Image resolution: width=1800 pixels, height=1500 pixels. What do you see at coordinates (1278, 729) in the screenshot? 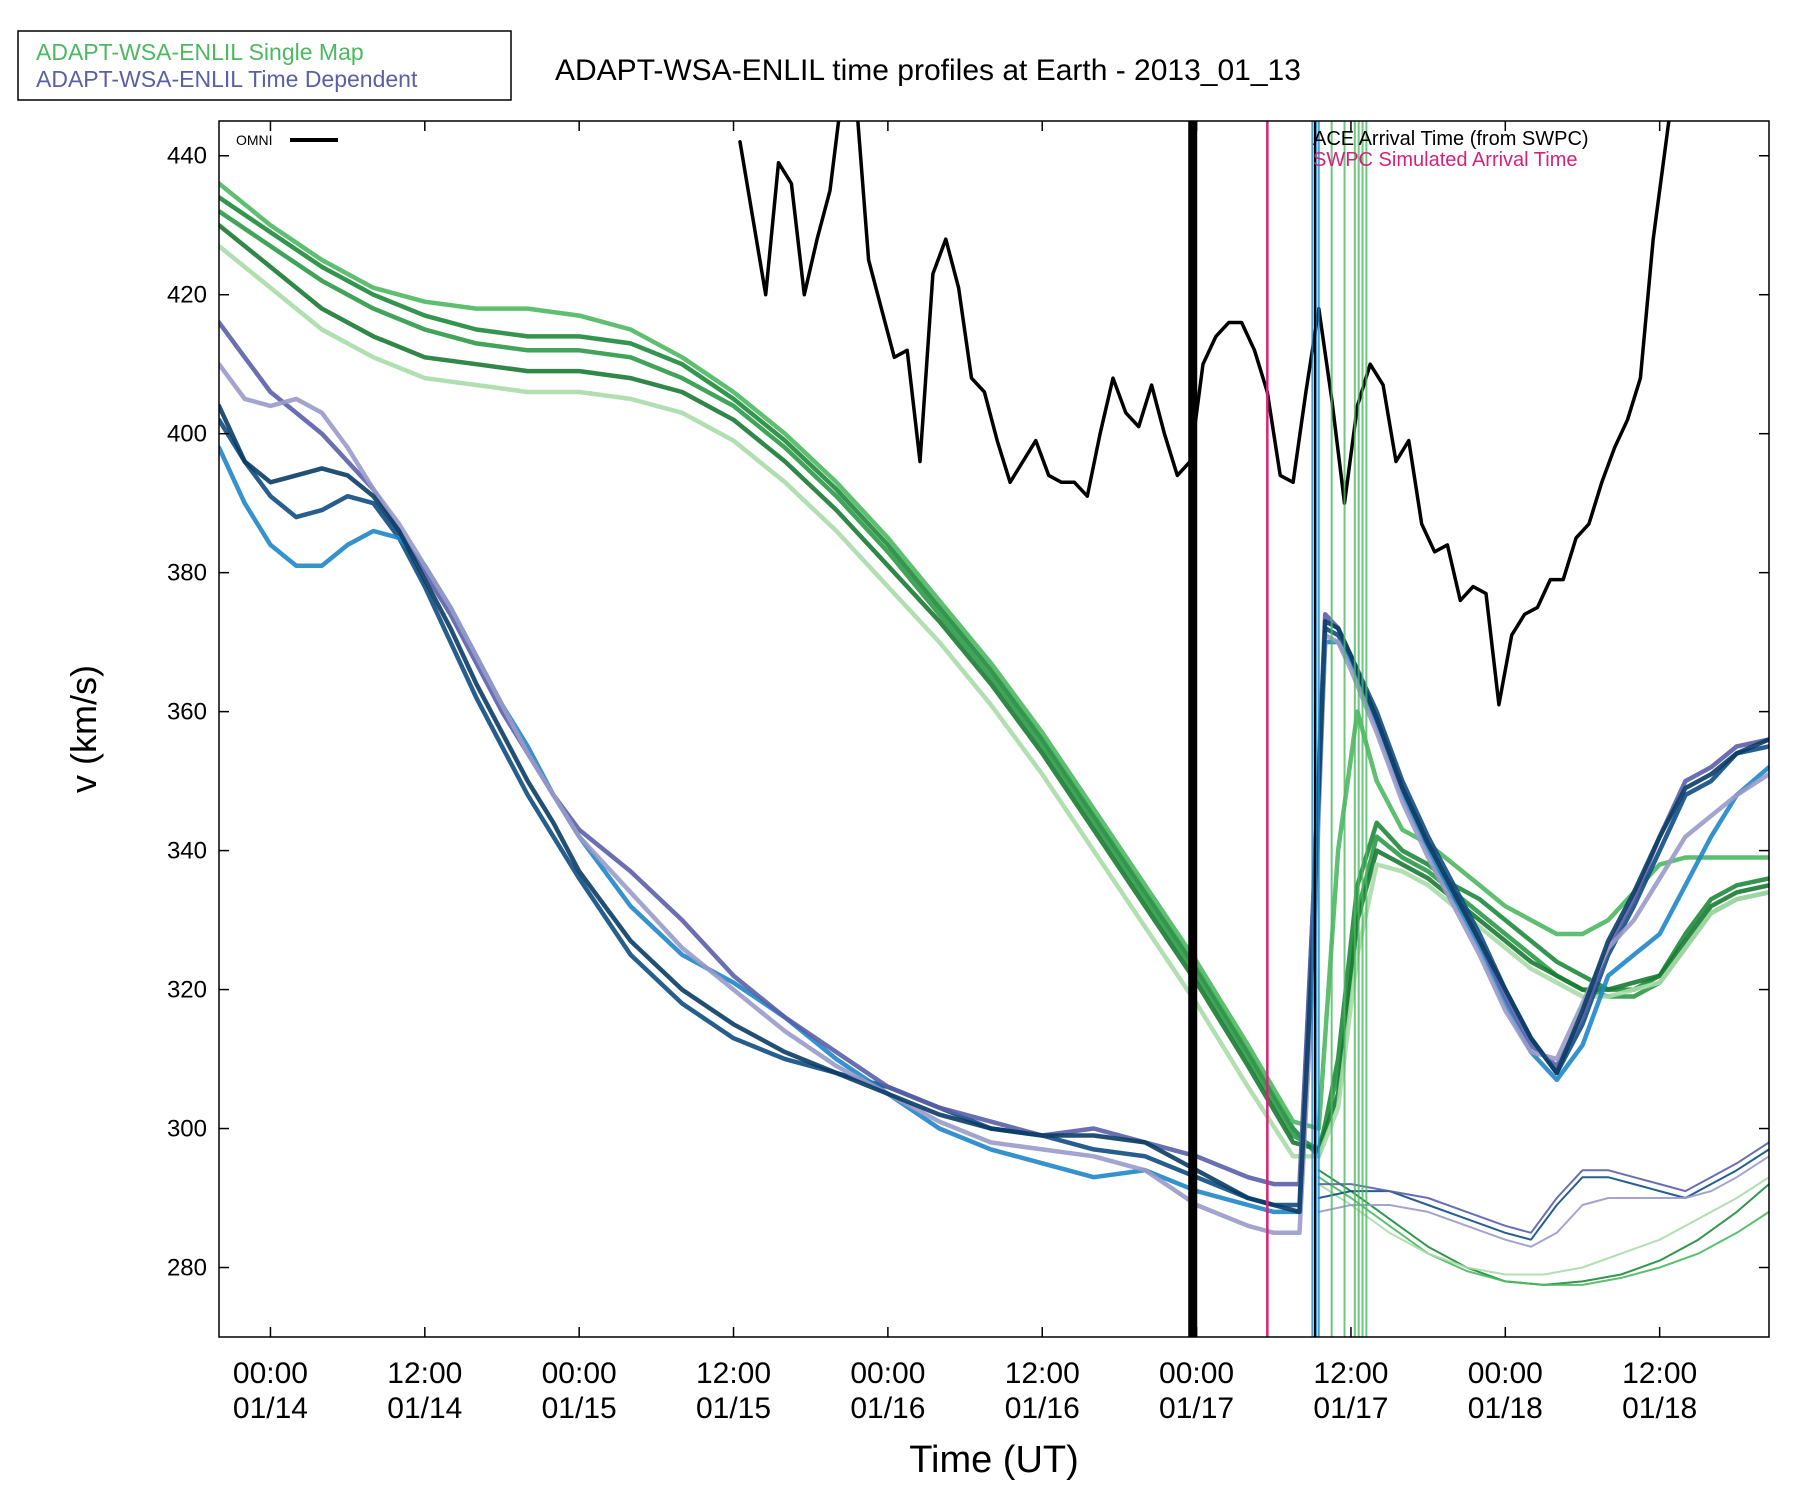
I see `event-lines` at bounding box center [1278, 729].